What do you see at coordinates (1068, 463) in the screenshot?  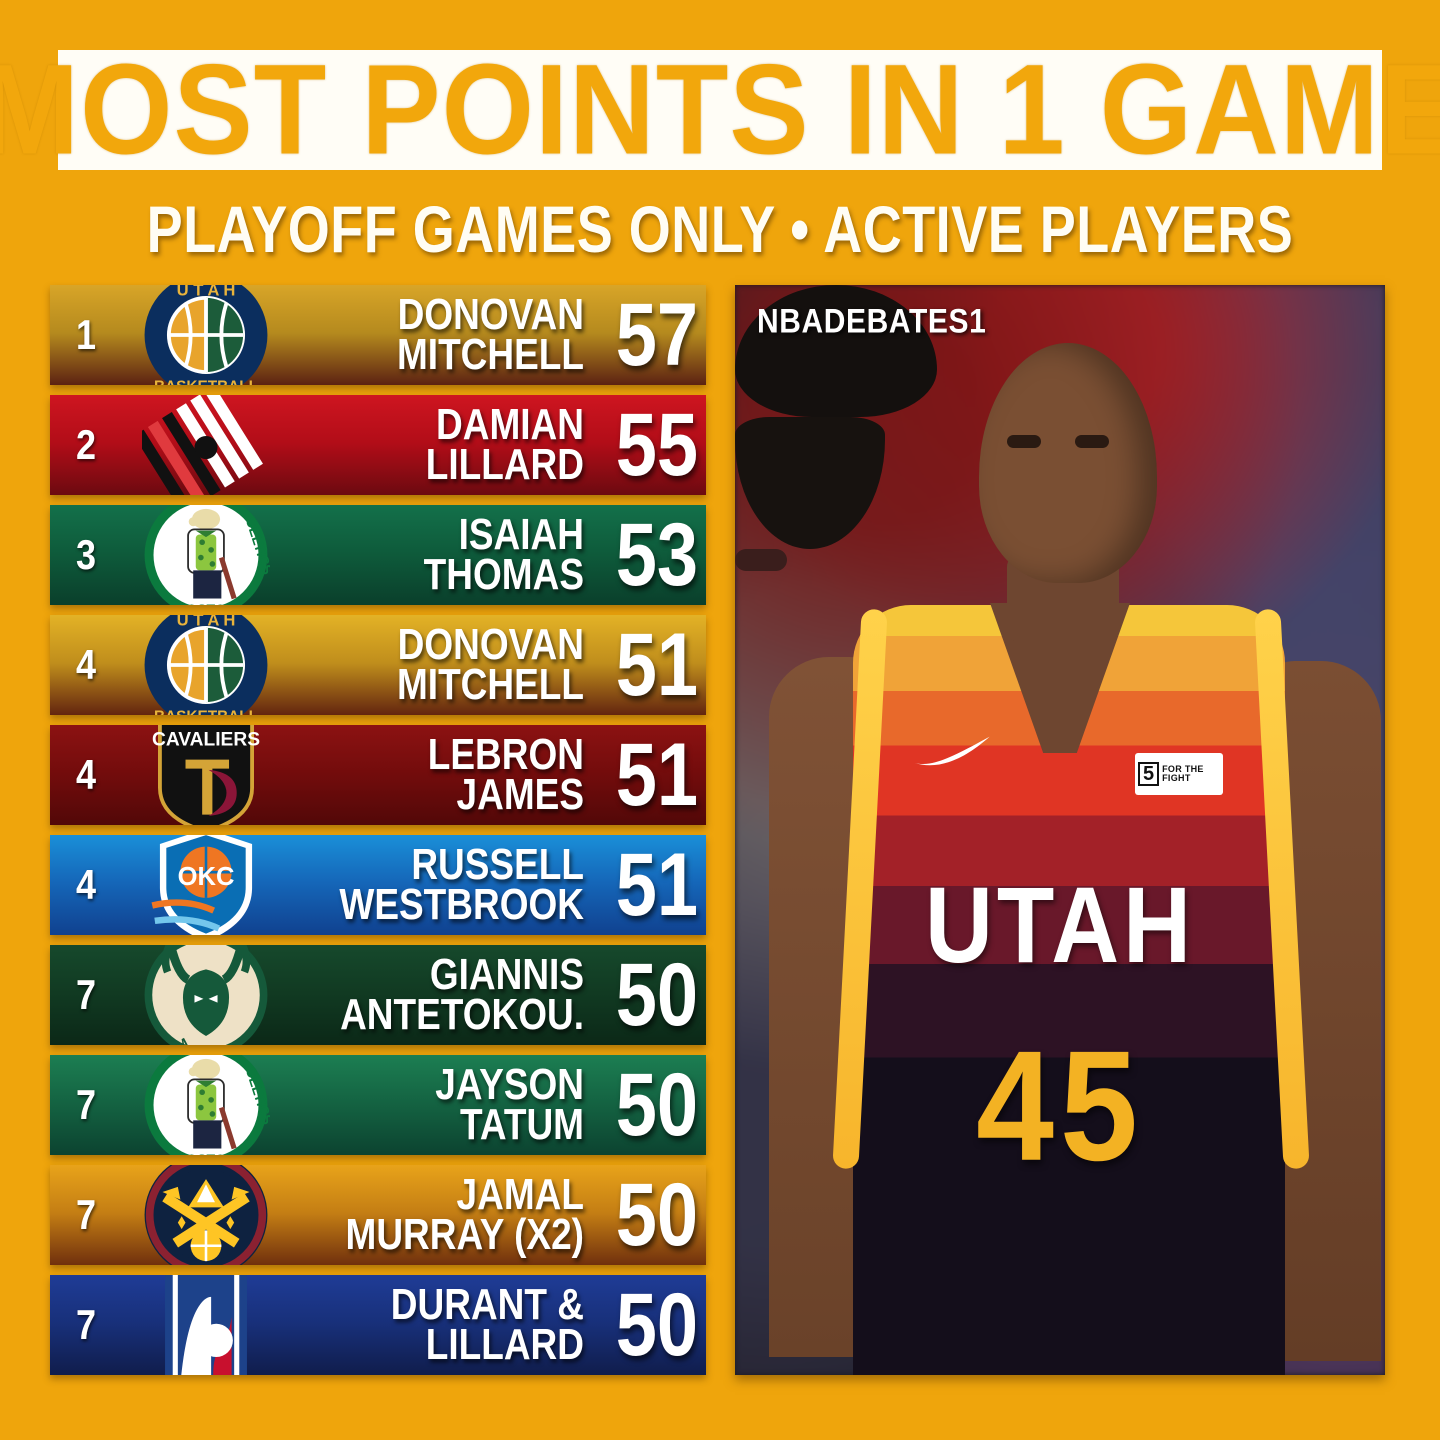 I see `head` at bounding box center [1068, 463].